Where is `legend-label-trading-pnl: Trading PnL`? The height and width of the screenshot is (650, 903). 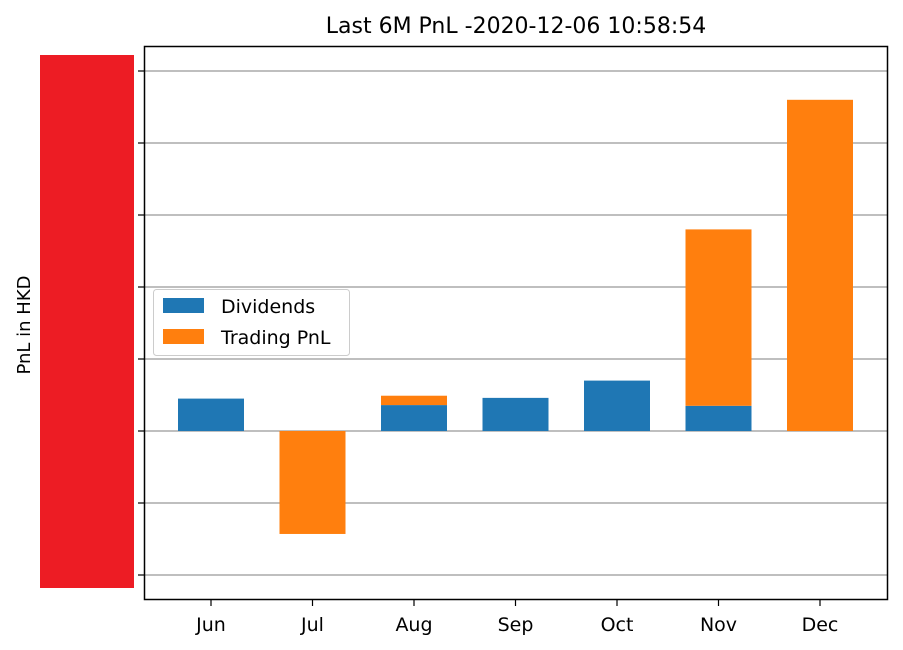 legend-label-trading-pnl: Trading PnL is located at coordinates (275, 338).